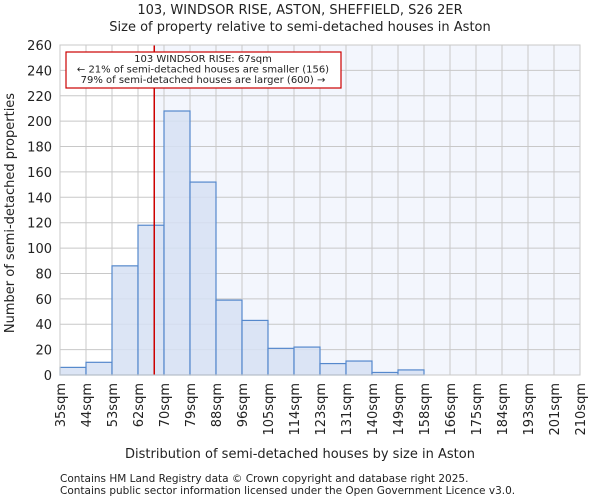 This screenshot has width=600, height=504. Describe the element at coordinates (39, 46) in the screenshot. I see `y-tick-label: 260` at that location.